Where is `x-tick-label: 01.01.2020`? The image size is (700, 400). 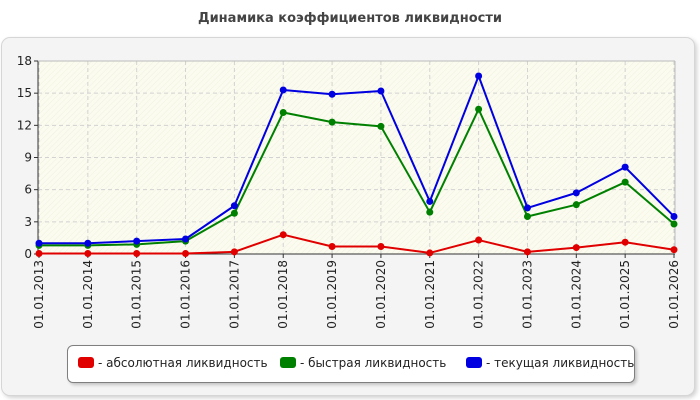 x-tick-label: 01.01.2020 is located at coordinates (381, 294).